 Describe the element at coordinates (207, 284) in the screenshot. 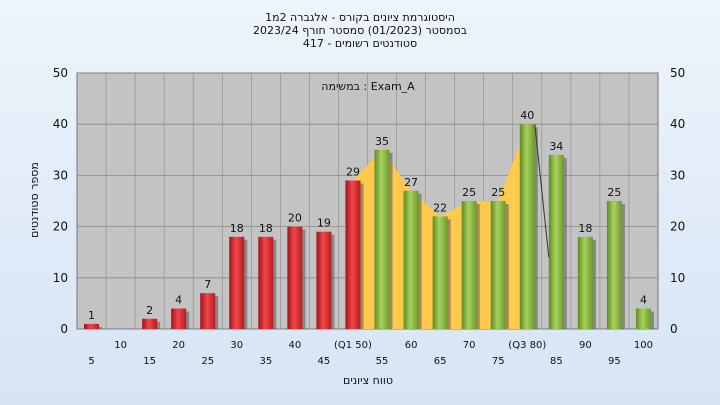

I see `data-label: 7` at that location.